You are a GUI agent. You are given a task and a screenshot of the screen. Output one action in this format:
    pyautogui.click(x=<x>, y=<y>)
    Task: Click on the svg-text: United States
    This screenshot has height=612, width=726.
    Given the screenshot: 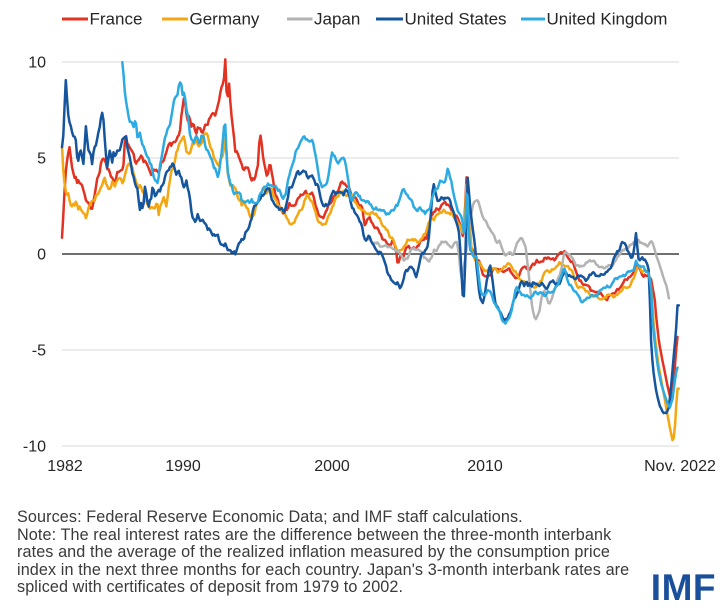 What is the action you would take?
    pyautogui.click(x=456, y=19)
    